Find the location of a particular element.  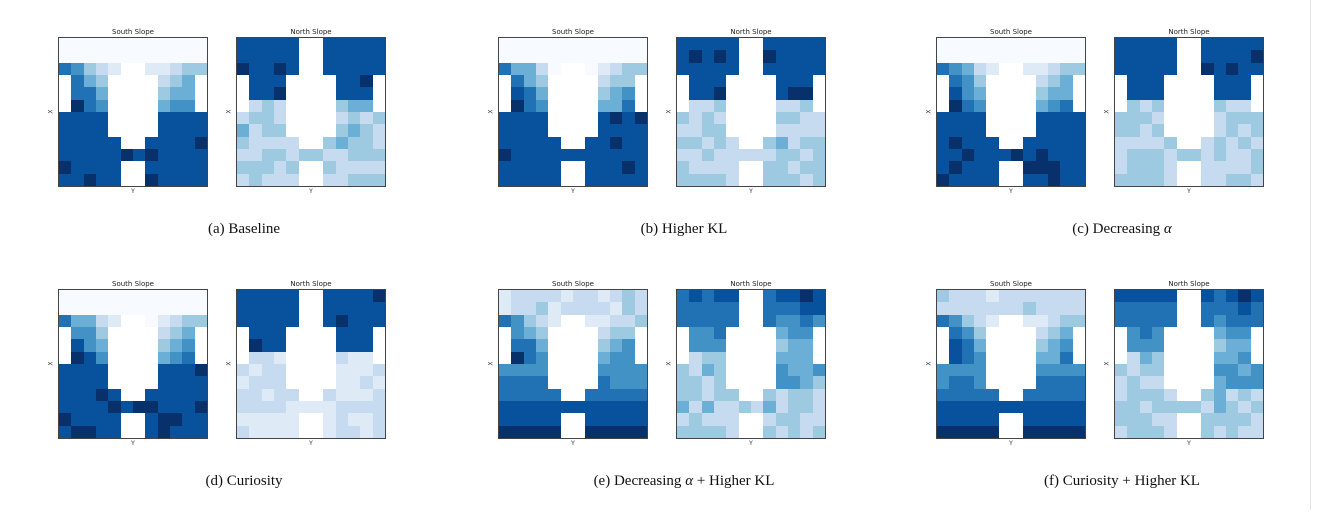

south-slope-heatmap: South Slope Y X is located at coordinates (1004, 115).